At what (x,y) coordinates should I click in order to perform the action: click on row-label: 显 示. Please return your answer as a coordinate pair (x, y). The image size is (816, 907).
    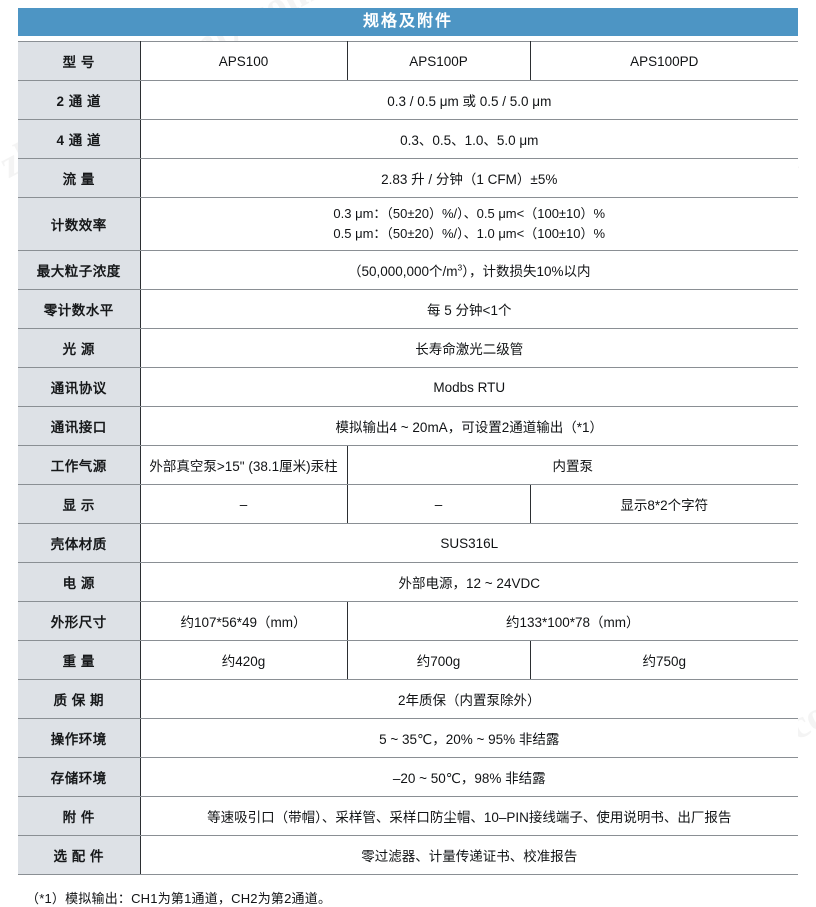
    Looking at the image, I should click on (79, 504).